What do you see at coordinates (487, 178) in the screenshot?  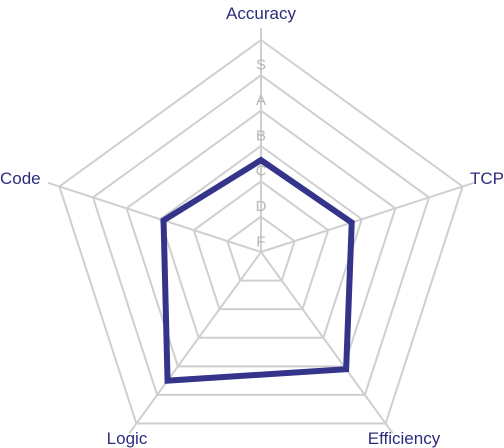 I see `axis-label-tcp: TCP` at bounding box center [487, 178].